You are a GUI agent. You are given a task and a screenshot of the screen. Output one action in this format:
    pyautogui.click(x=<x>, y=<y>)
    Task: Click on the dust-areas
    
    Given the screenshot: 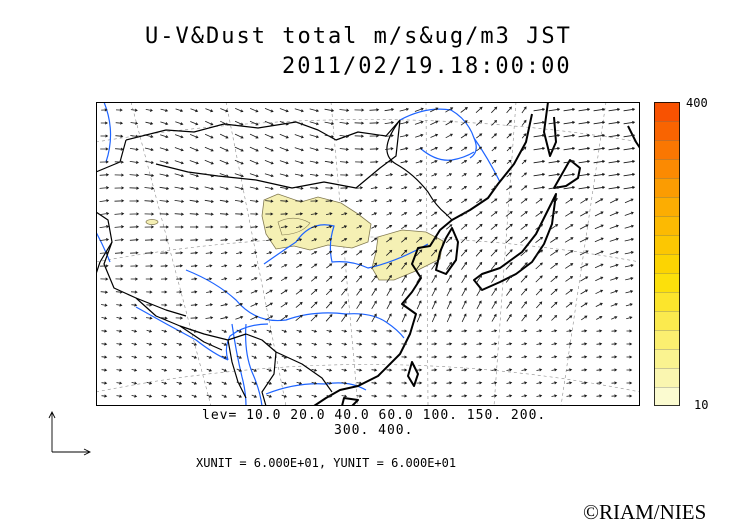 What is the action you would take?
    pyautogui.click(x=294, y=237)
    